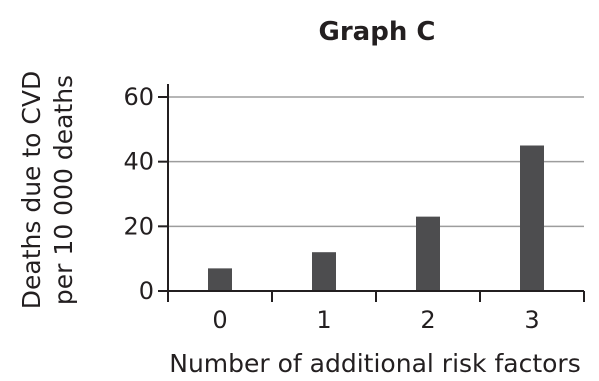  I want to click on x-tick-label: 1, so click(323, 320).